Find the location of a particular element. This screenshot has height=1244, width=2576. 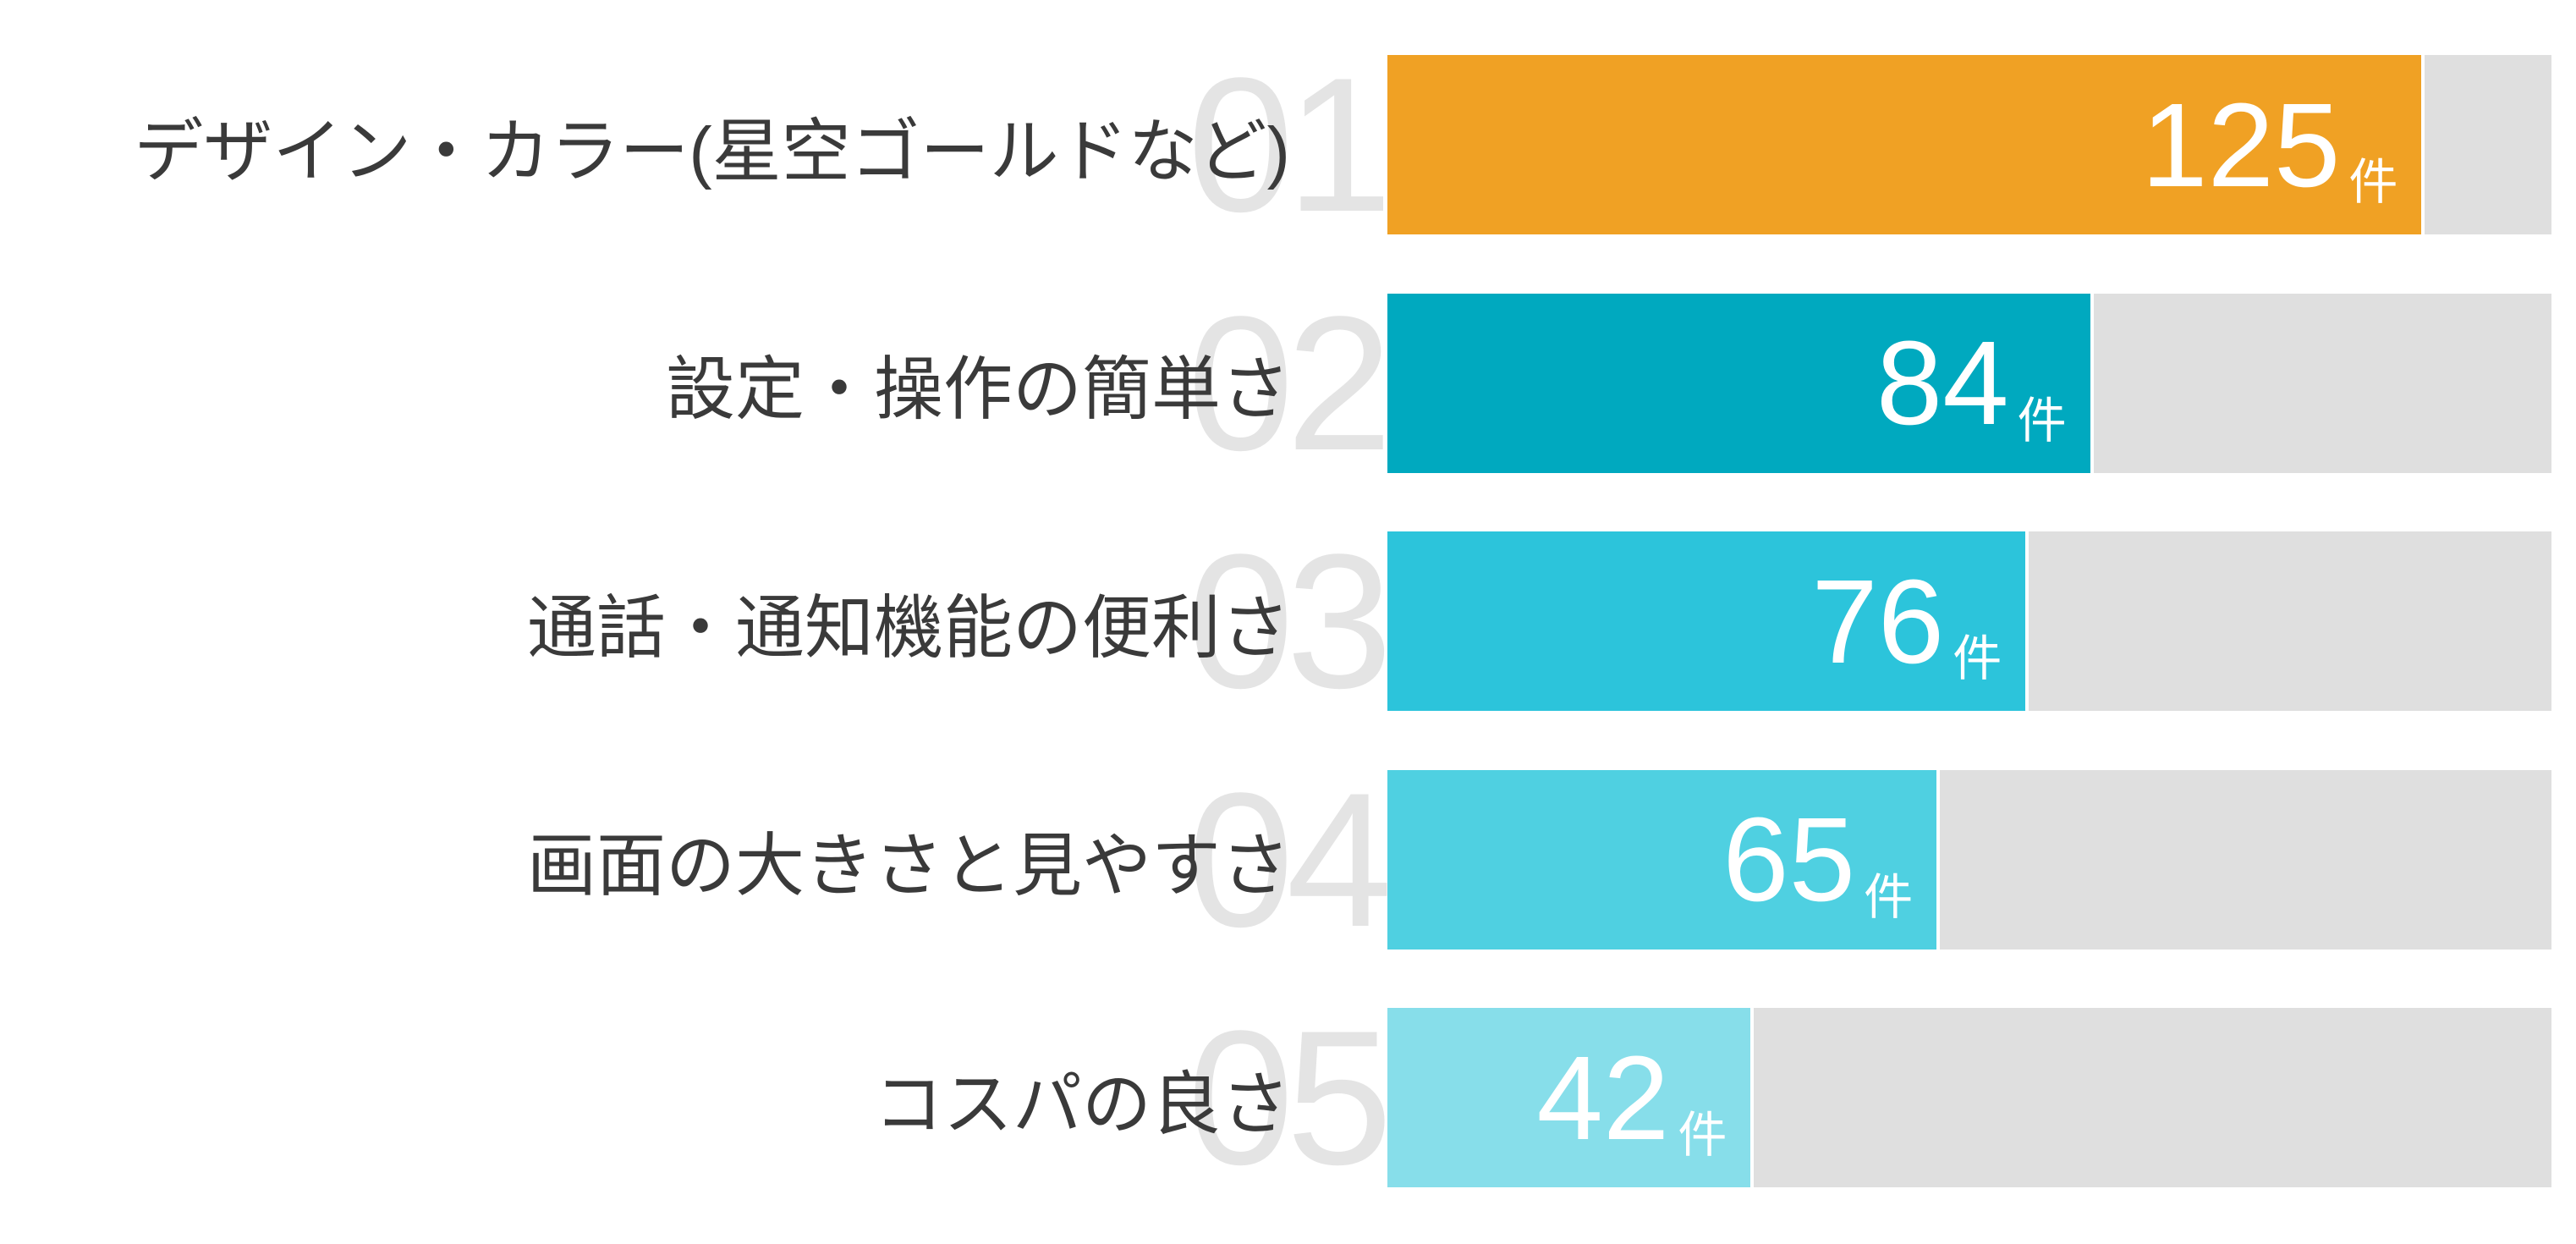

bar-fill: 125 件 is located at coordinates (1906, 145).